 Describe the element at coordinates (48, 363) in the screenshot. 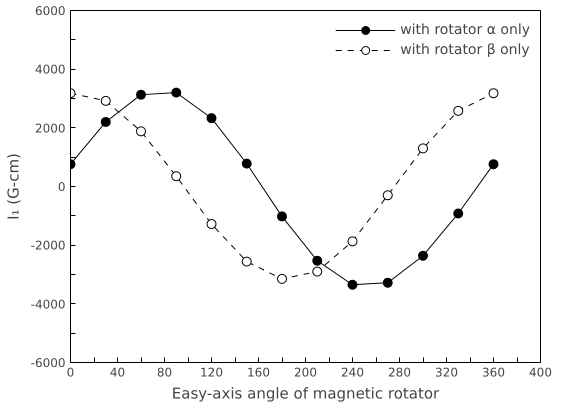

I see `y-tick-label: -6000` at that location.